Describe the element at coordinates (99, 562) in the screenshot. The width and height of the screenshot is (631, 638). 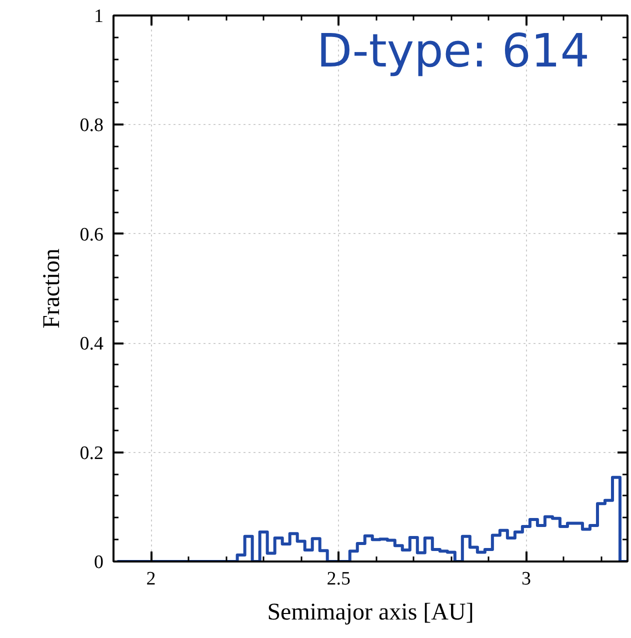
I see `y-tick-label: 0` at that location.